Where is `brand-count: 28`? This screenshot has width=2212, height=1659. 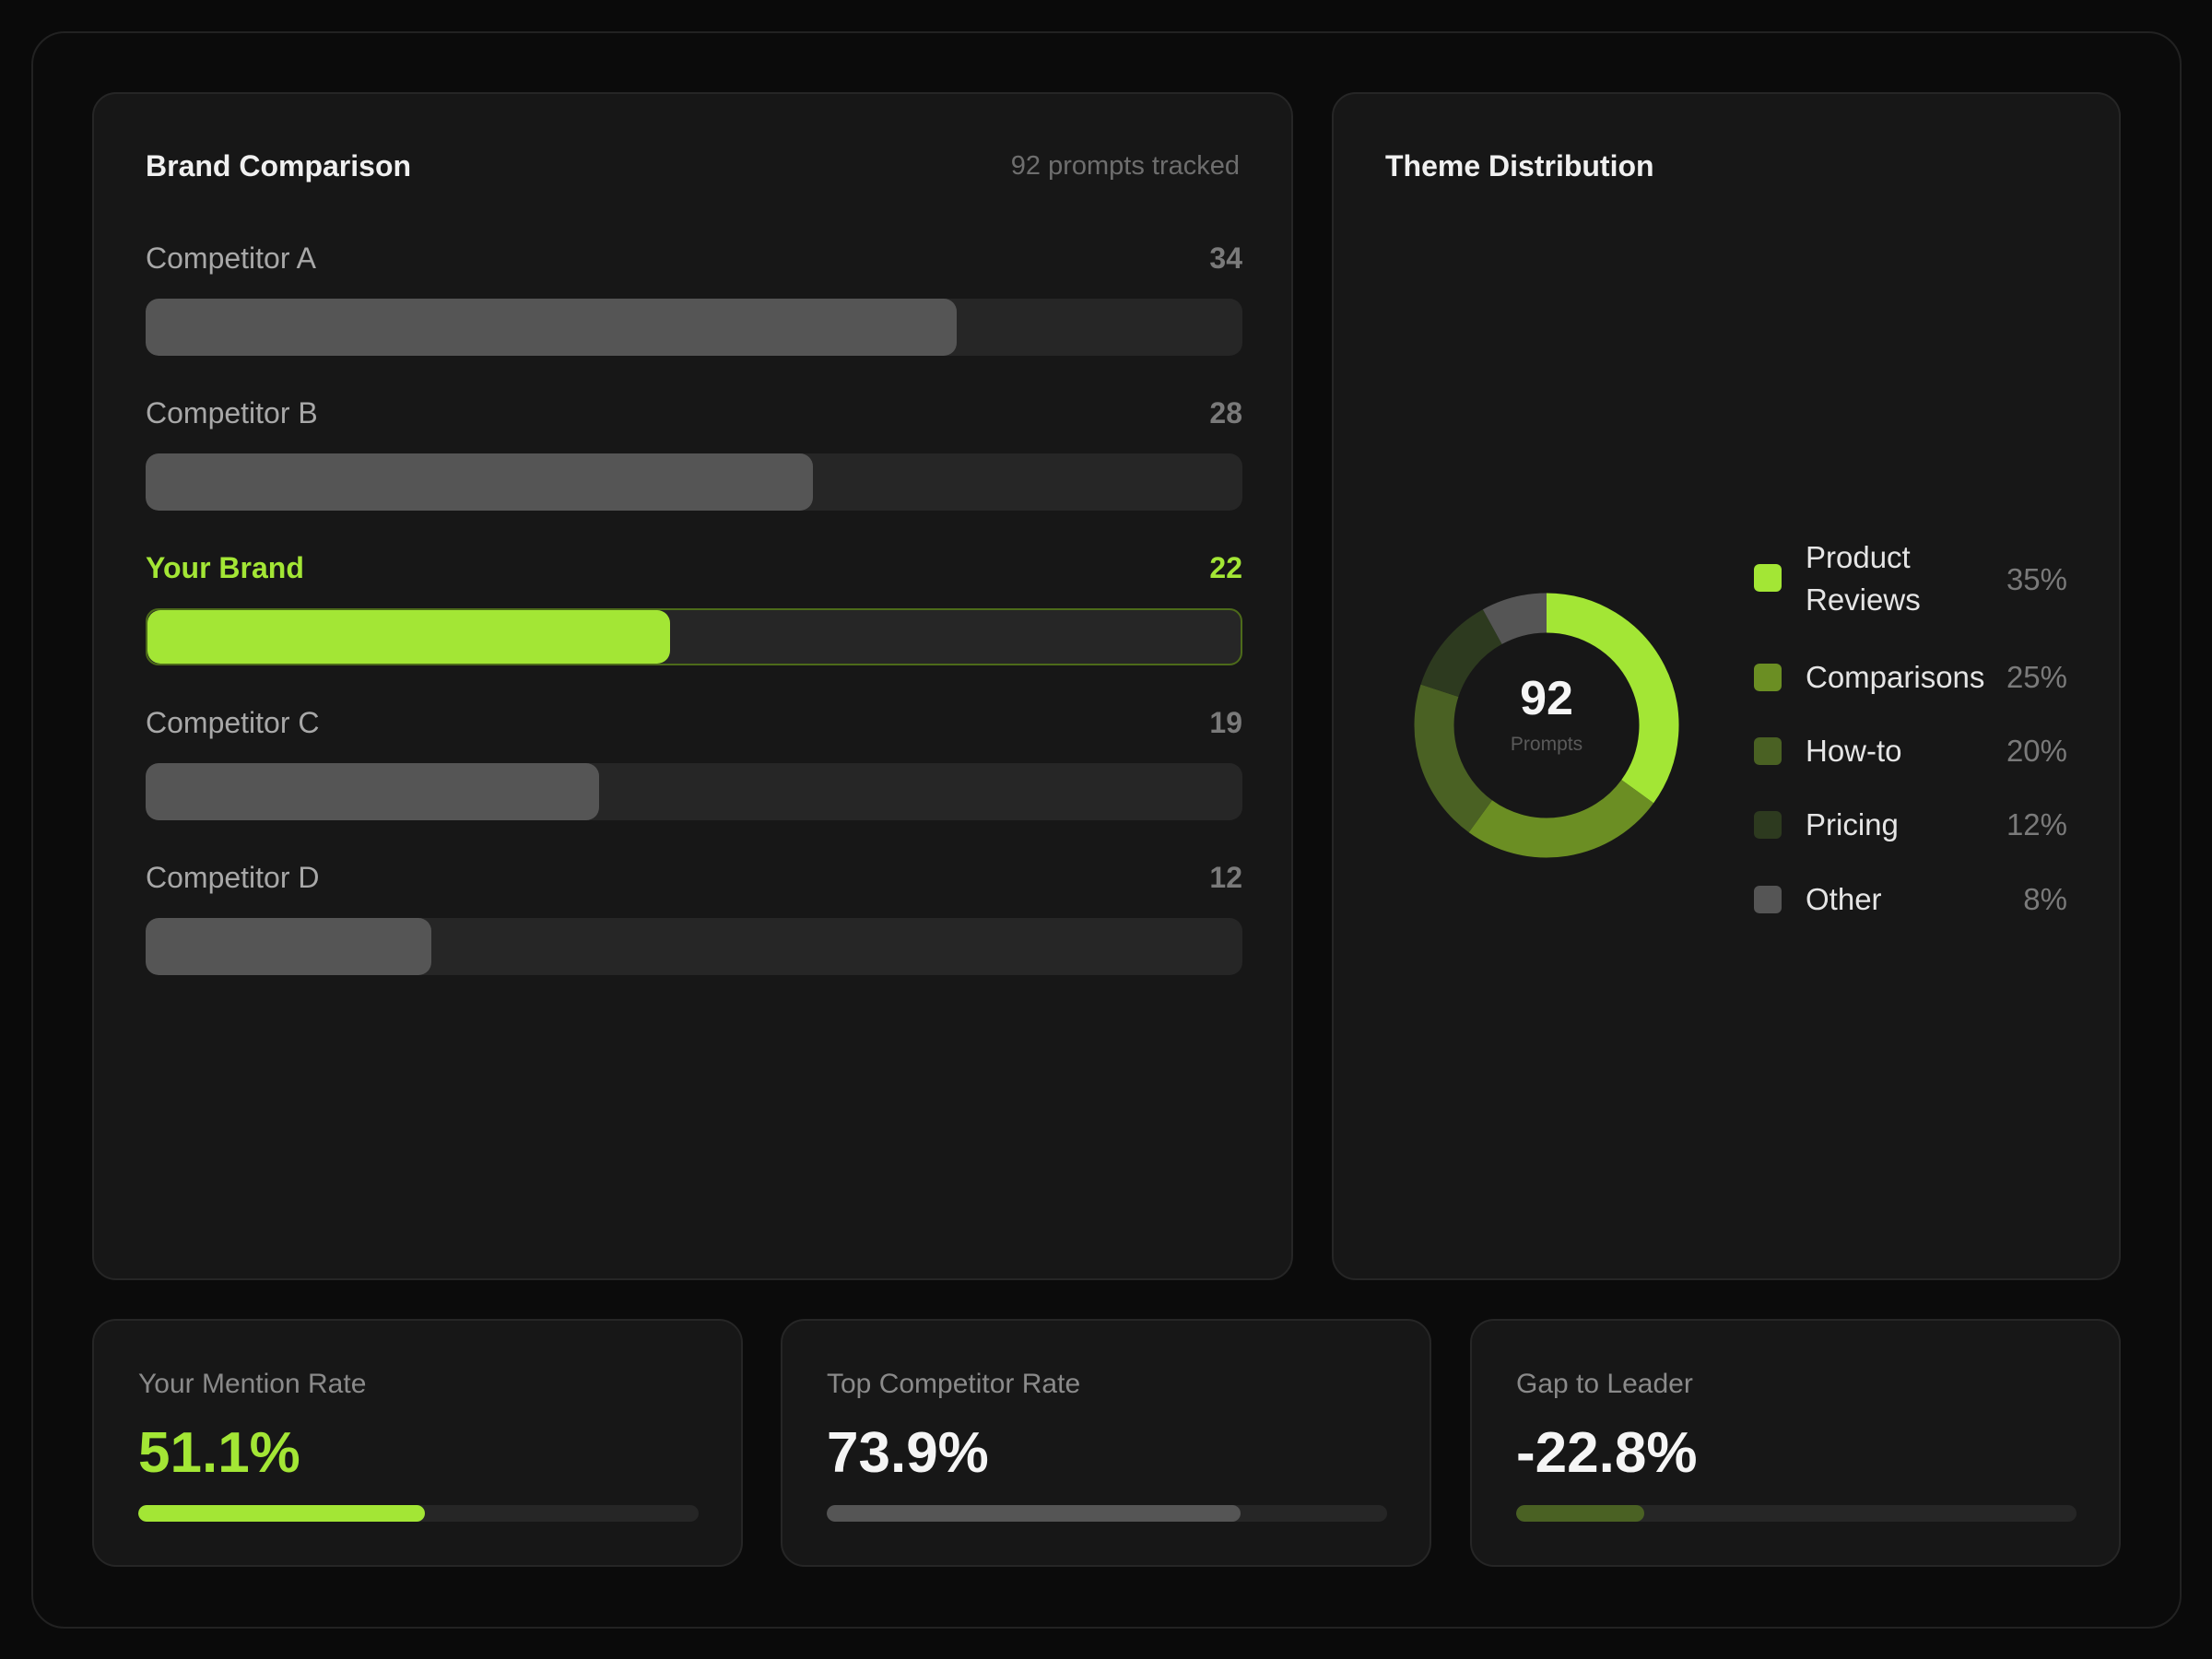
brand-count: 28 is located at coordinates (1225, 412).